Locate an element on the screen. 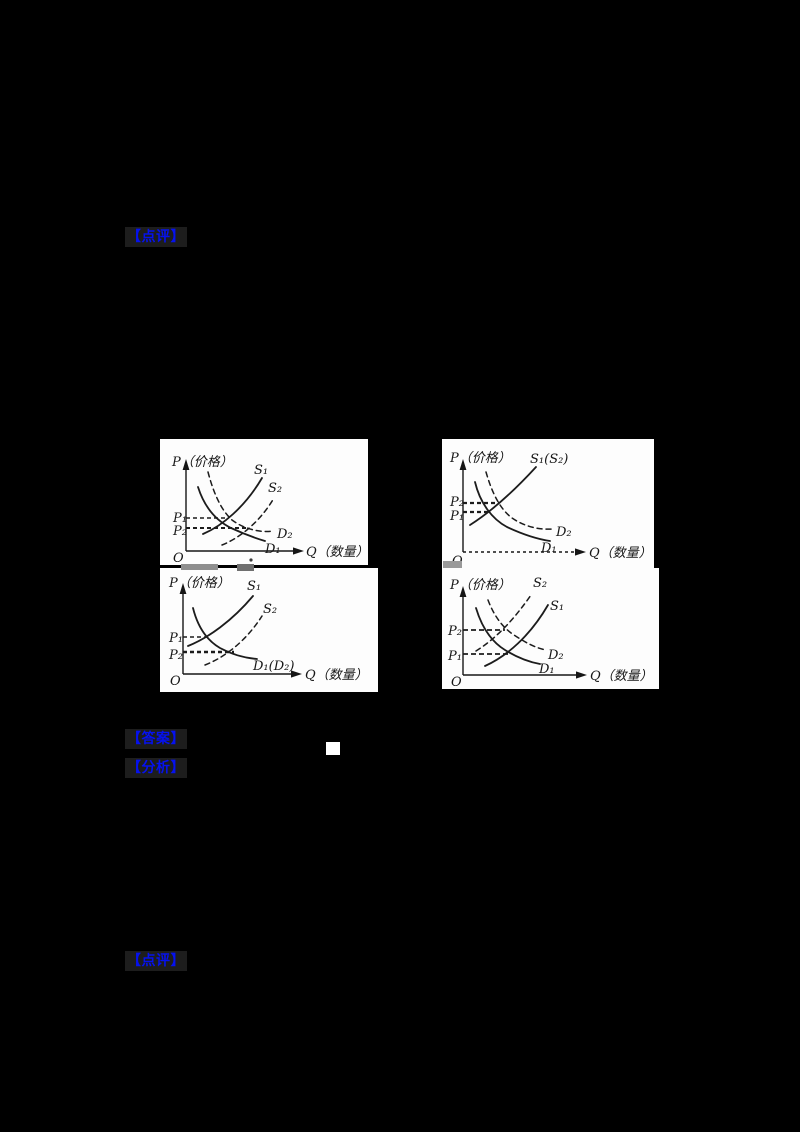 The image size is (800, 1132). supply-curve-s1s2 is located at coordinates (503, 496).